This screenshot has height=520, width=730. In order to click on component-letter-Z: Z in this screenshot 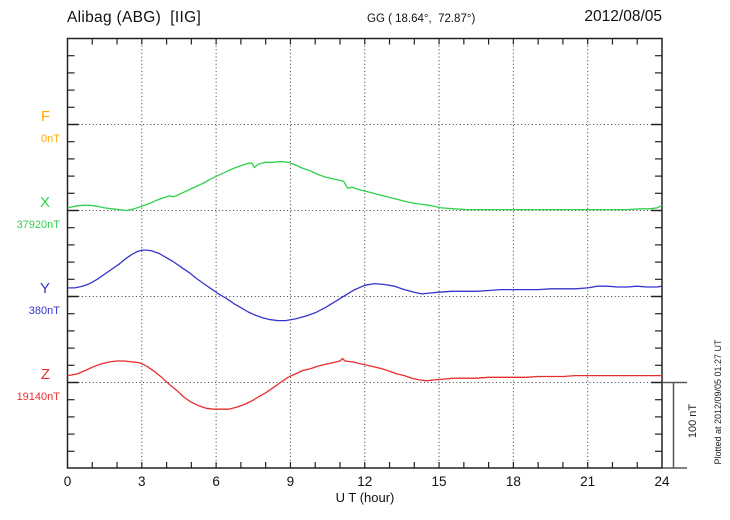, I will do `click(45, 374)`.